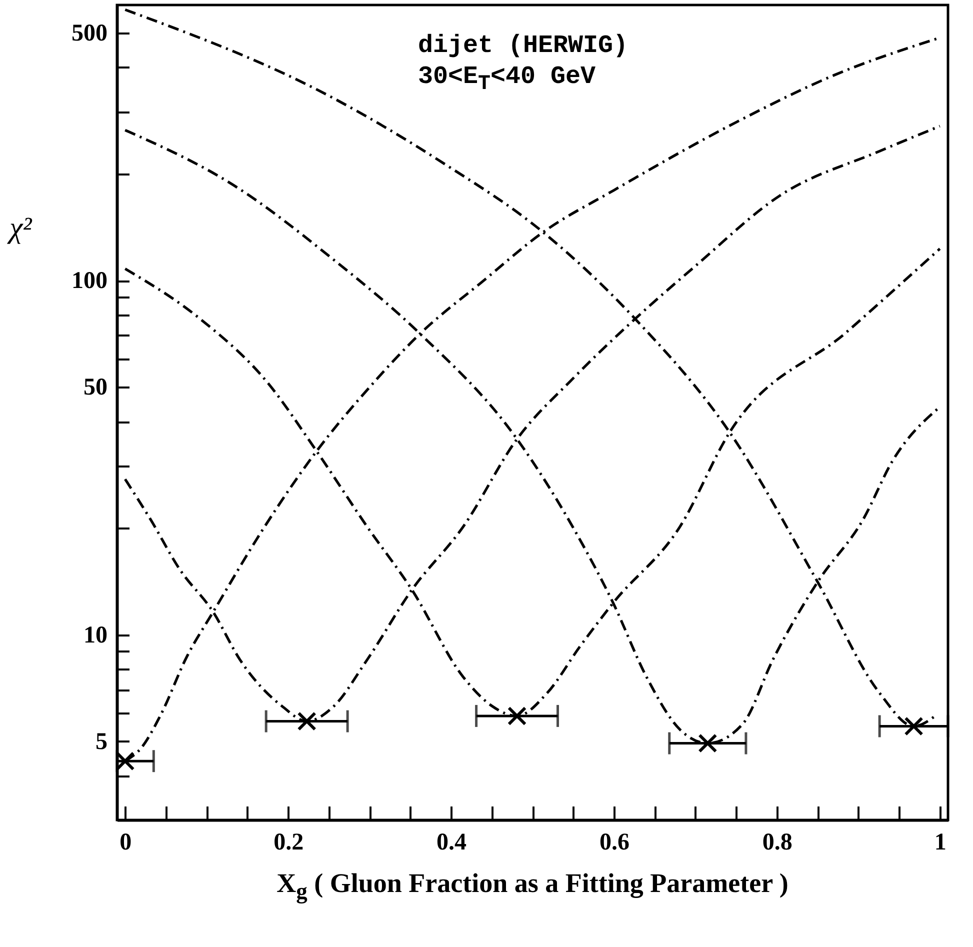  Describe the element at coordinates (523, 45) in the screenshot. I see `annotation: dijet (HERWIG)` at that location.